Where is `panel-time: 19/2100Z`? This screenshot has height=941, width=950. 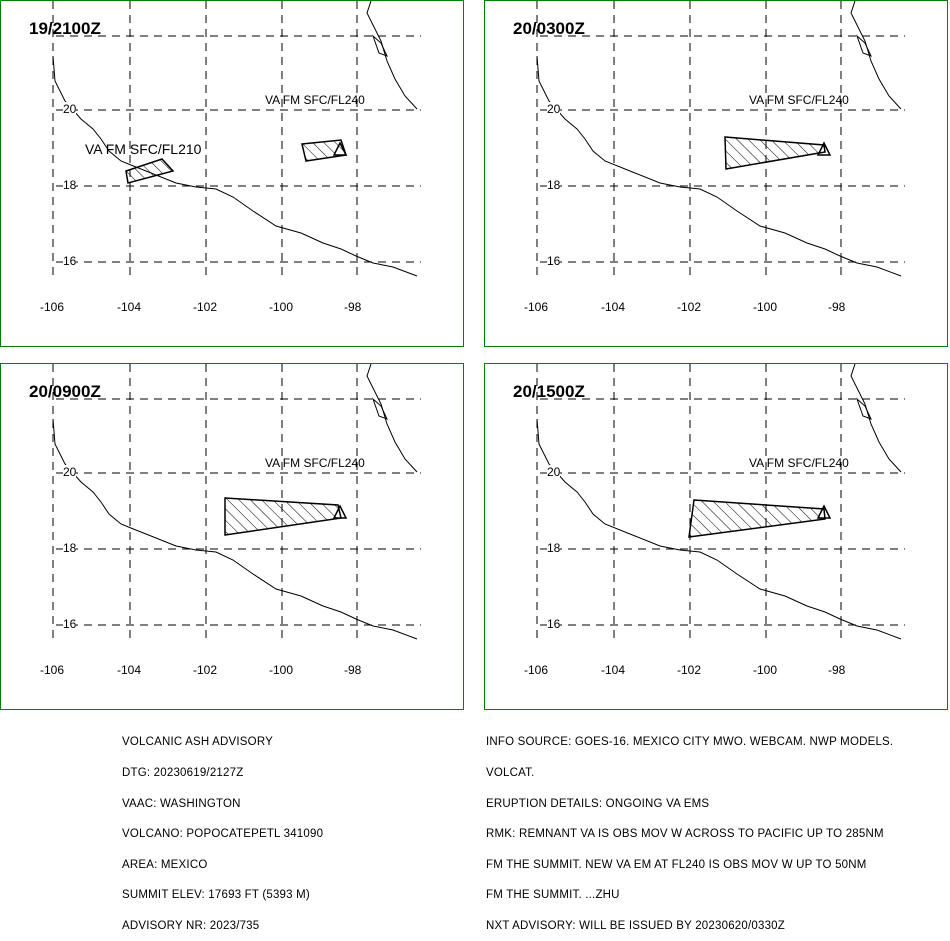
panel-time: 19/2100Z is located at coordinates (65, 28).